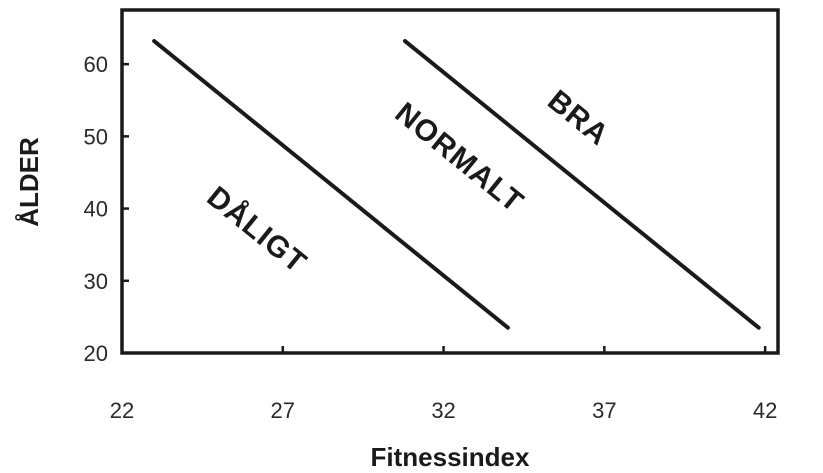 Image resolution: width=823 pixels, height=473 pixels. What do you see at coordinates (96, 64) in the screenshot?
I see `y-tick-label: 60` at bounding box center [96, 64].